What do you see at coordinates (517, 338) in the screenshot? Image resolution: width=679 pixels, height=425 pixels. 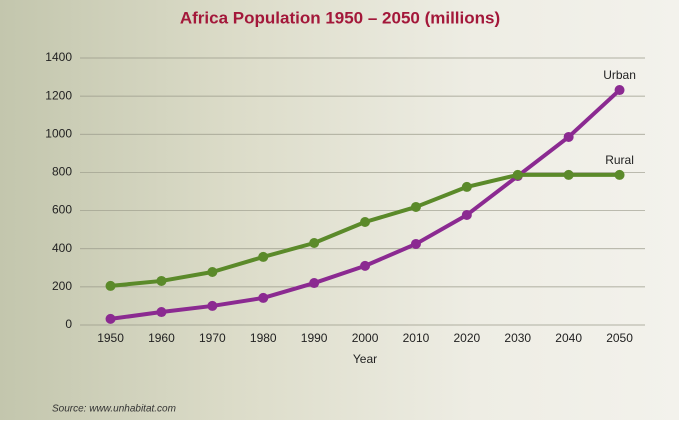 I see `x-tick-label: 2030` at bounding box center [517, 338].